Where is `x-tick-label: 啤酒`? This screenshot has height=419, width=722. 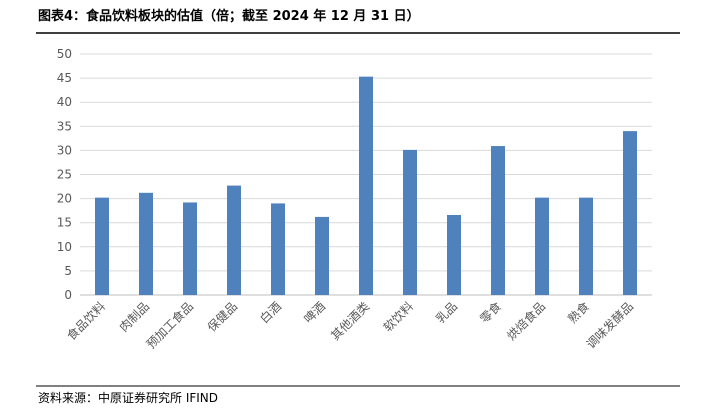 x-tick-label: 啤酒 is located at coordinates (315, 313).